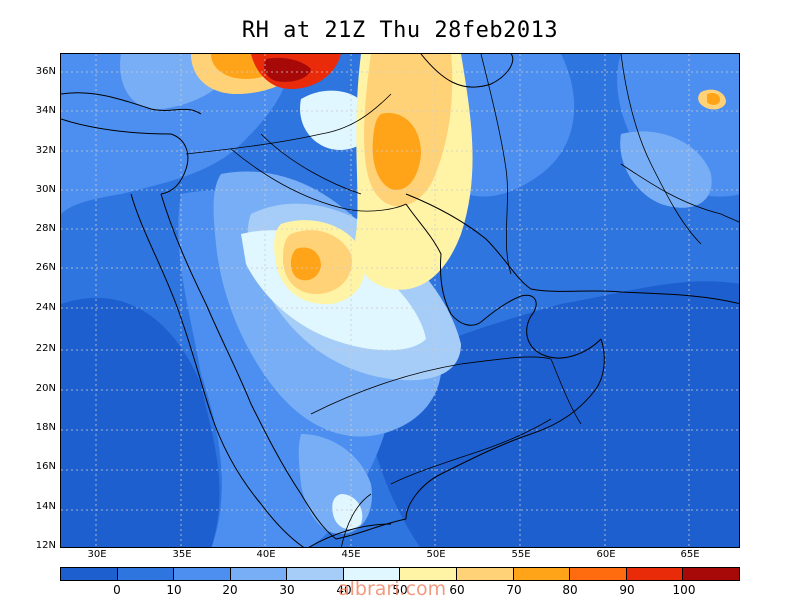 The width and height of the screenshot is (800, 600). What do you see at coordinates (45, 150) in the screenshot?
I see `lat-label-32n: 32N` at bounding box center [45, 150].